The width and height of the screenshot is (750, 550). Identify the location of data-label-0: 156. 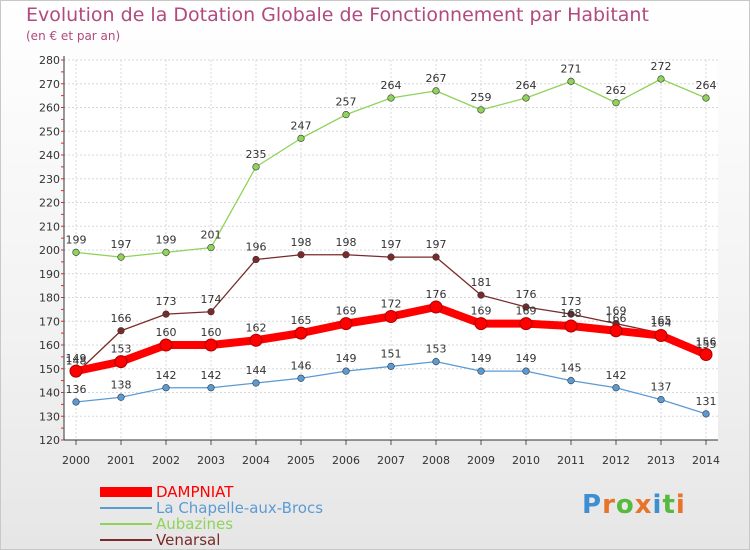
(706, 342).